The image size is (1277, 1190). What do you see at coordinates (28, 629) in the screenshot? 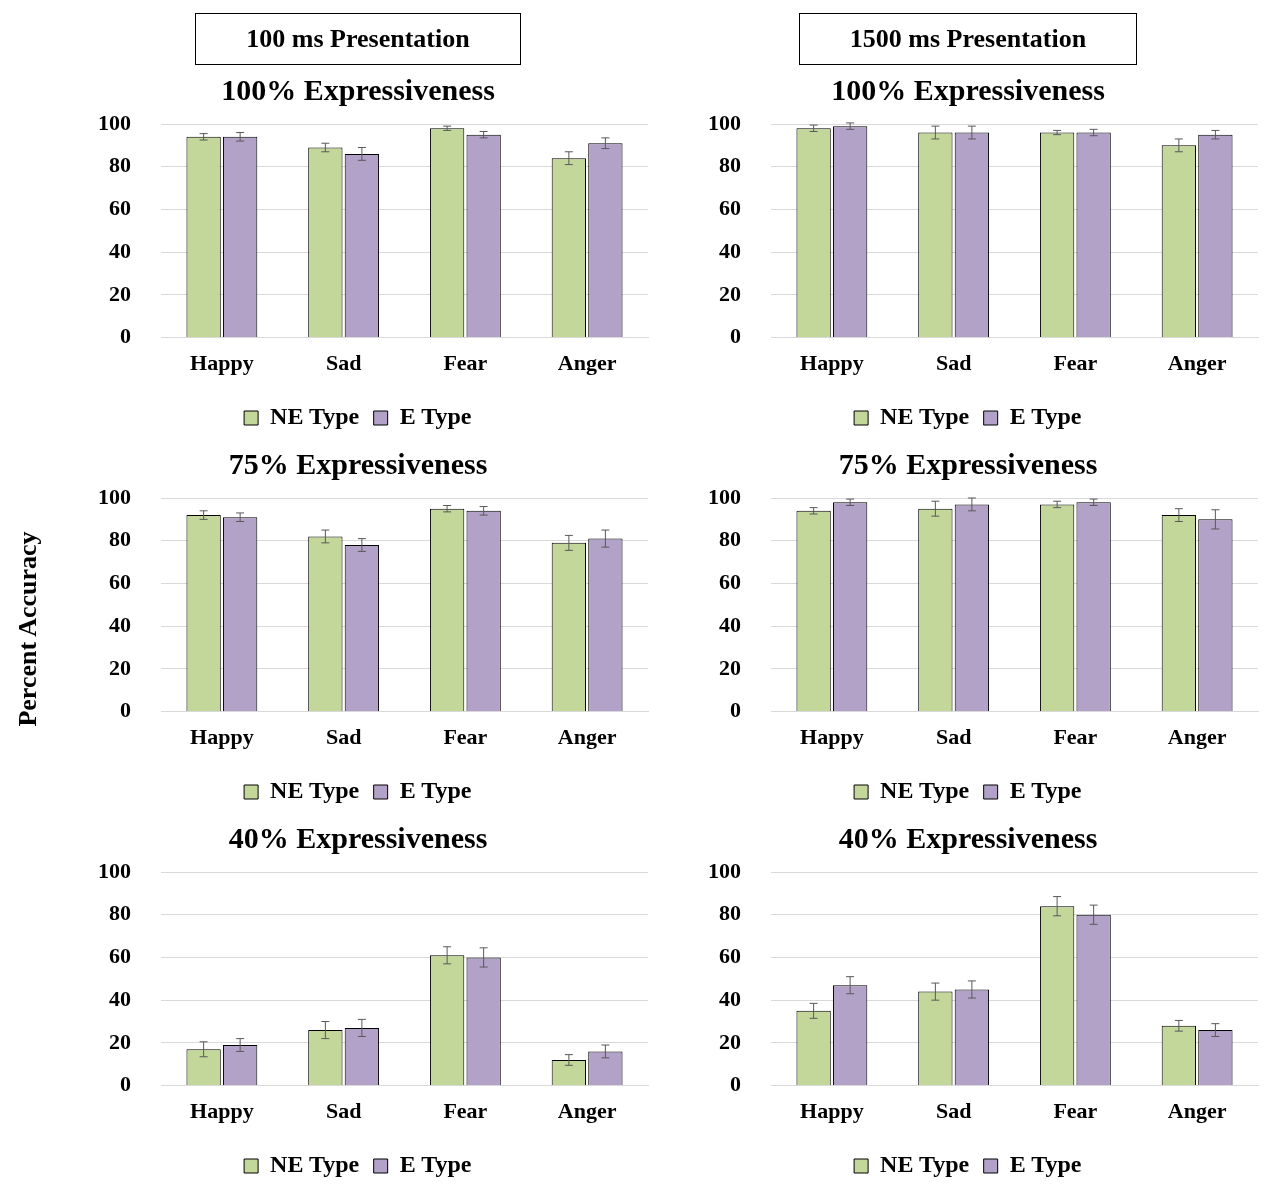
I see `y-axis-title: Percent Accuracy` at bounding box center [28, 629].